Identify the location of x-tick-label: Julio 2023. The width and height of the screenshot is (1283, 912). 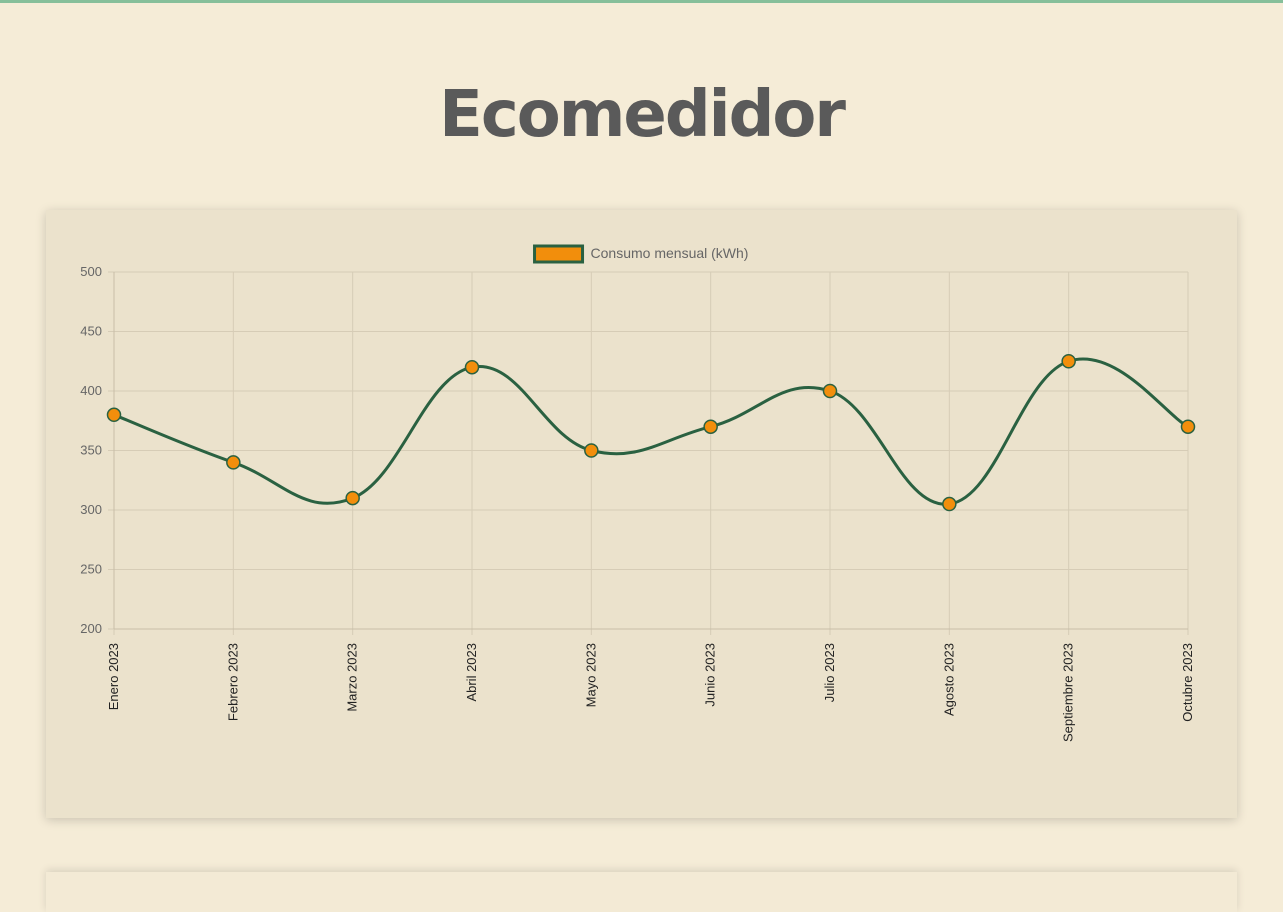
(829, 672).